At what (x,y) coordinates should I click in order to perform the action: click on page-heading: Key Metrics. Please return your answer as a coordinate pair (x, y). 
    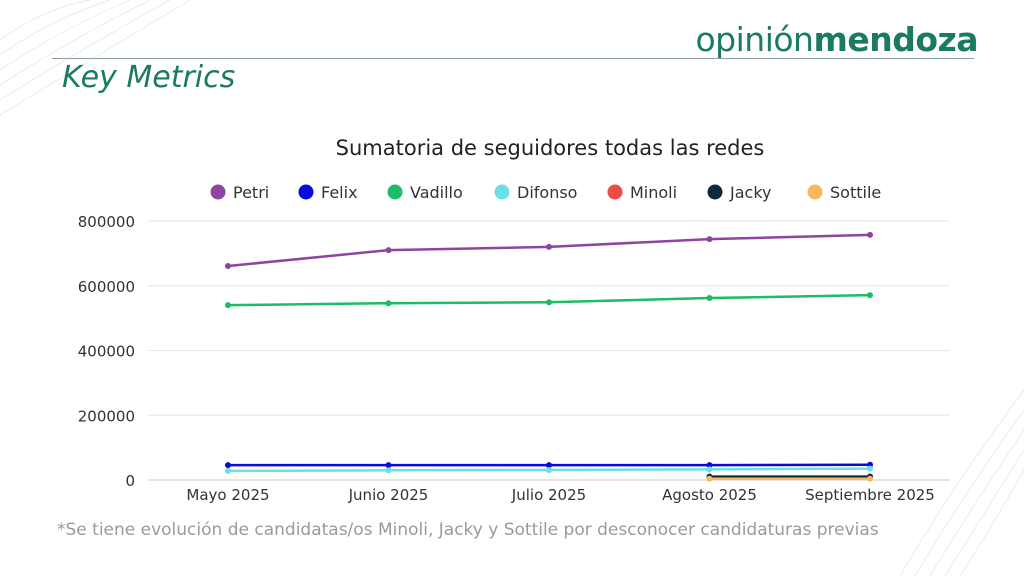
    Looking at the image, I should click on (149, 77).